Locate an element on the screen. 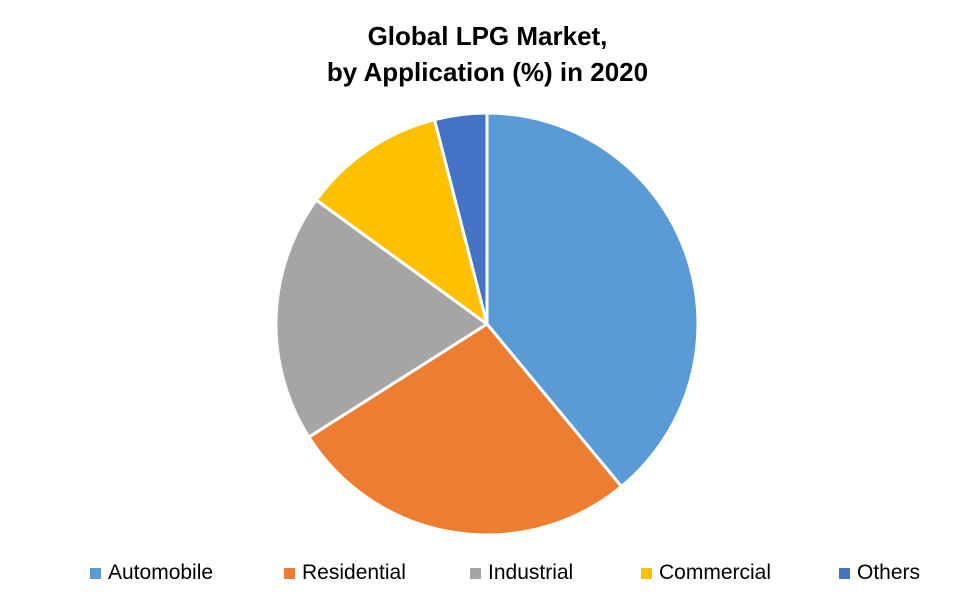  legend-label-others: Others is located at coordinates (889, 572).